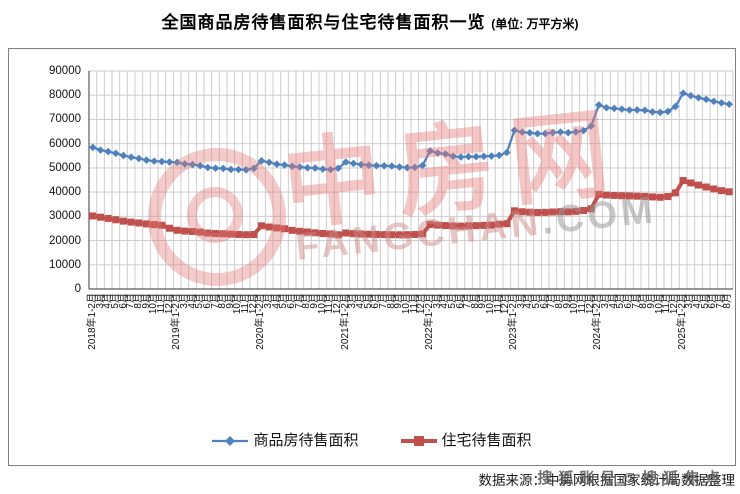 Image resolution: width=740 pixels, height=494 pixels. Describe the element at coordinates (177, 321) in the screenshot. I see `x-tick-label: 2019年1-2月` at that location.